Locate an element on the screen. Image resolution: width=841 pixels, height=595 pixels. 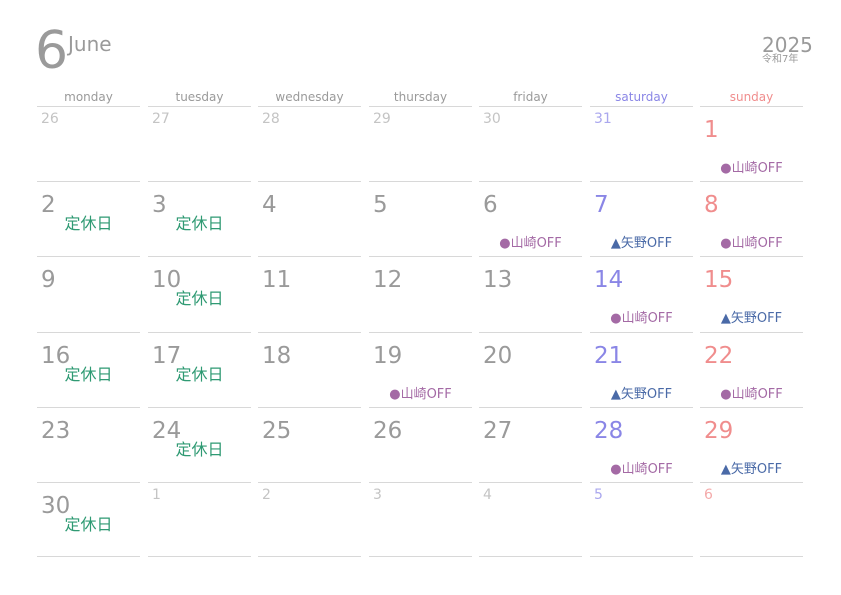
day-number: 13 is located at coordinates (498, 280).